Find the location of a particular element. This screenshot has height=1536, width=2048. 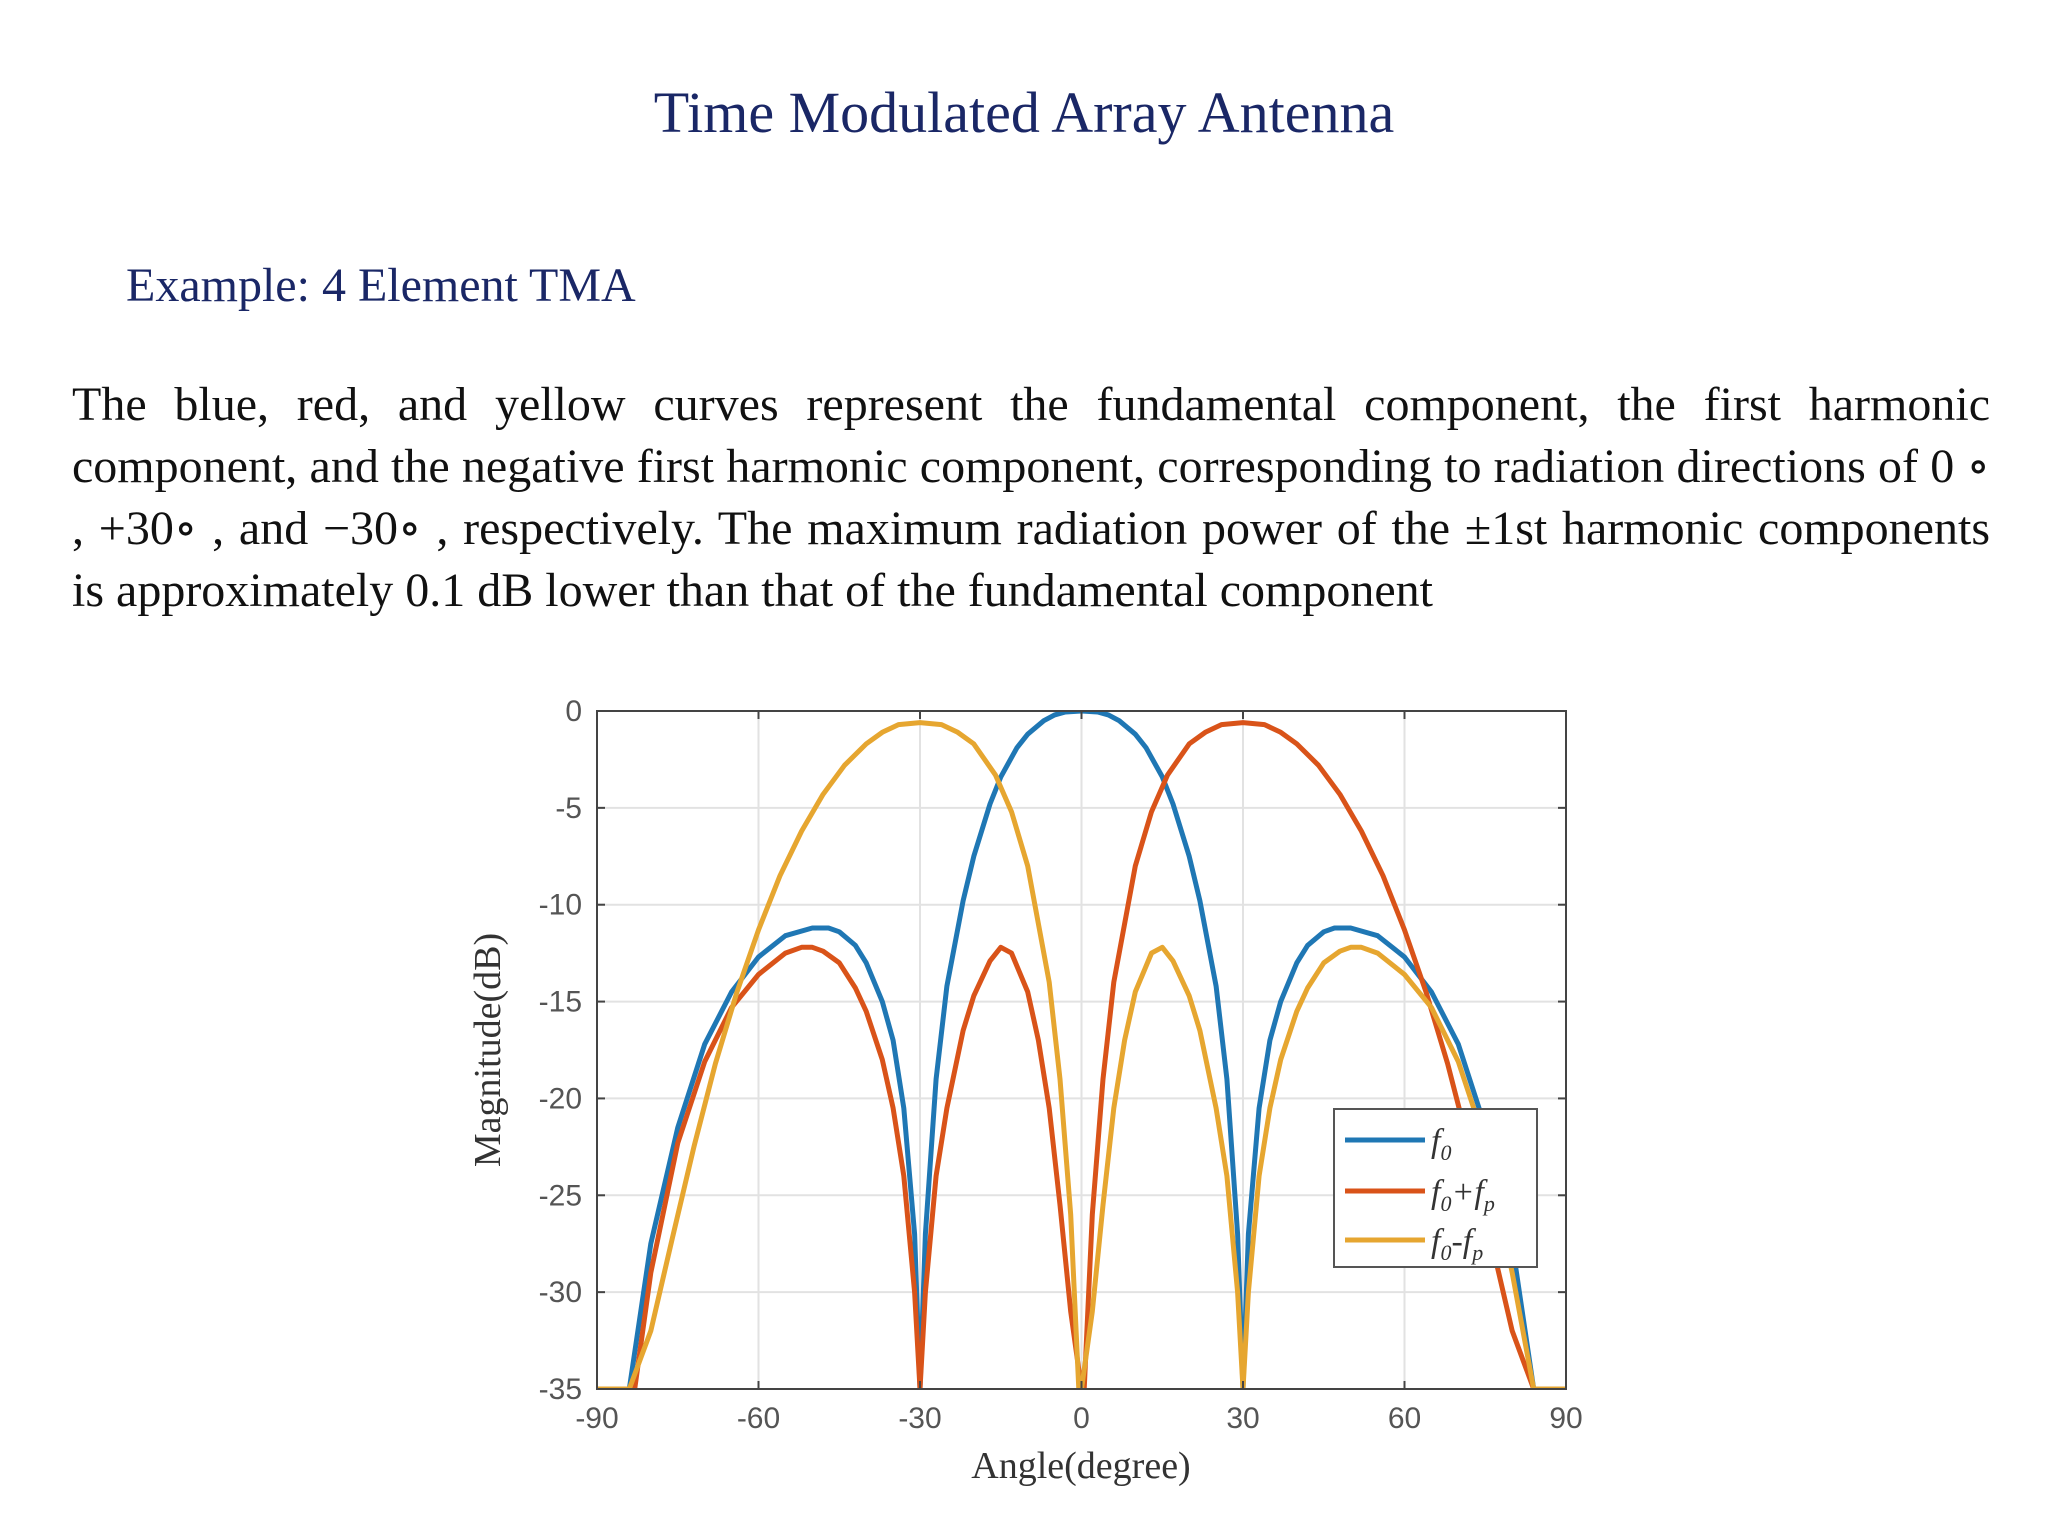

y-tick-label: -5 is located at coordinates (568, 808).